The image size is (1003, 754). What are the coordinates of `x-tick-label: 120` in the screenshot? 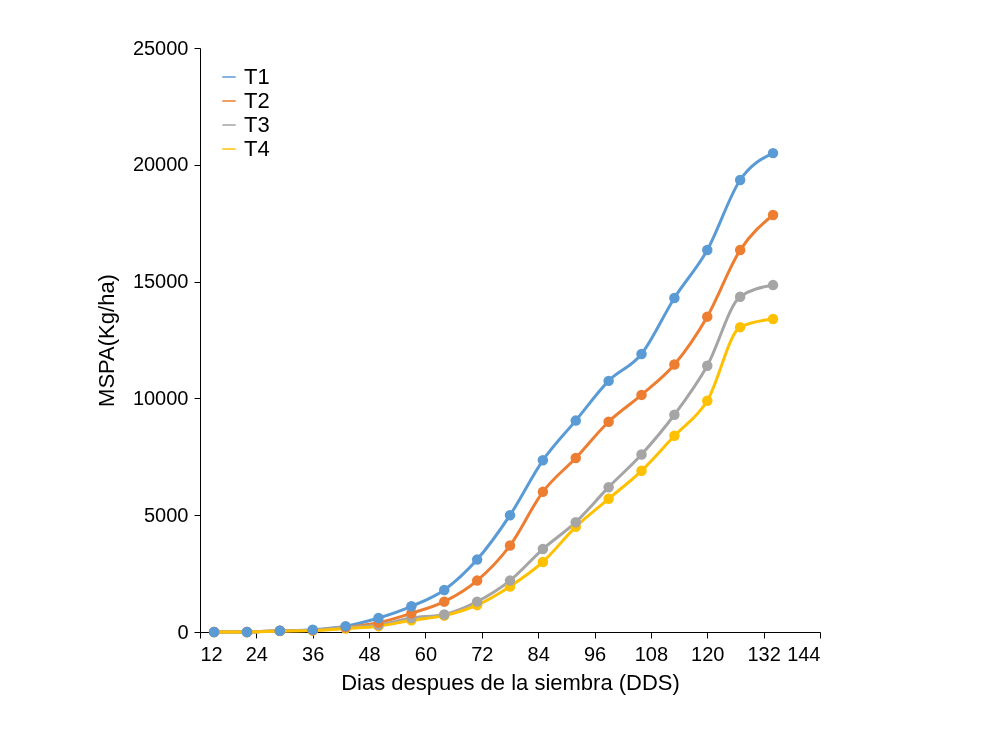 It's located at (708, 653).